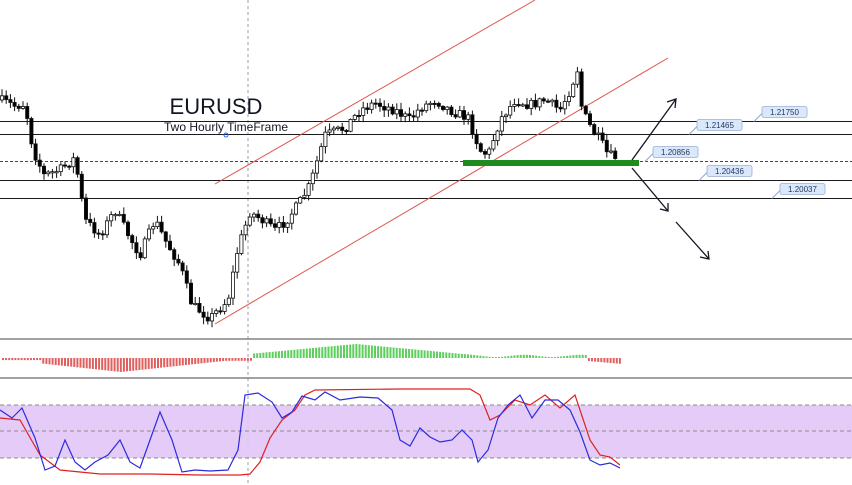  What do you see at coordinates (375, 92) in the screenshot?
I see `channel-upper-line` at bounding box center [375, 92].